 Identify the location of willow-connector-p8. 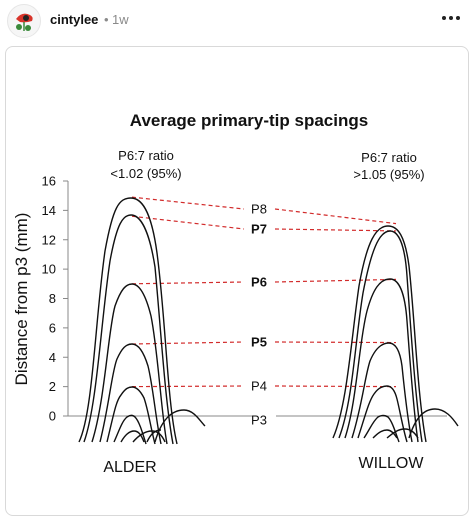
(335, 216).